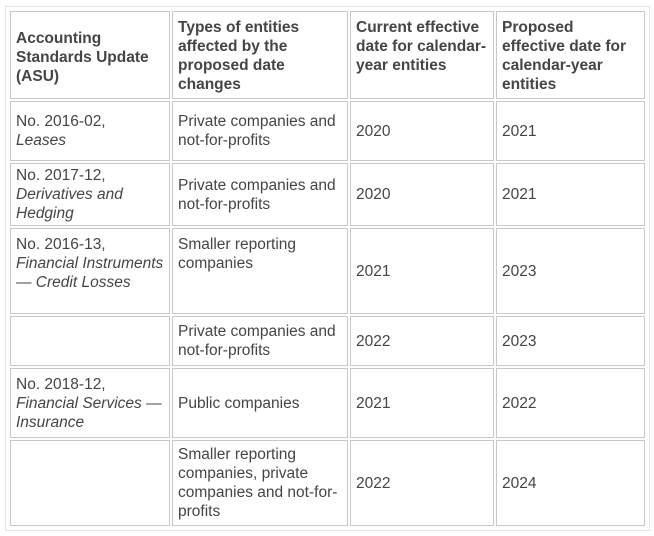 Image resolution: width=654 pixels, height=536 pixels. Describe the element at coordinates (61, 384) in the screenshot. I see `asu-number: No. 2018-12,` at that location.